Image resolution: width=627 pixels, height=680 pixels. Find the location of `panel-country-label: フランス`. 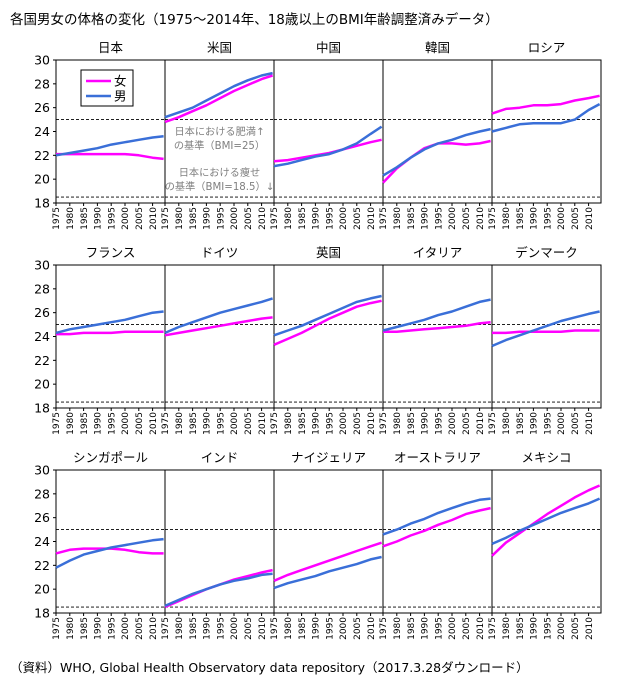

panel-country-label: フランス is located at coordinates (111, 252).